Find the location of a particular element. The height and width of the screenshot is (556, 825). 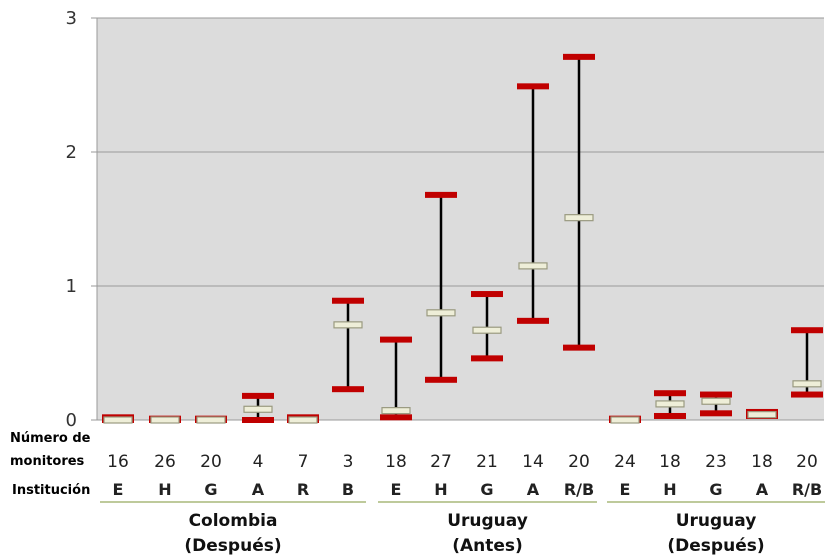

n-monitors-label: 16 is located at coordinates (118, 462).